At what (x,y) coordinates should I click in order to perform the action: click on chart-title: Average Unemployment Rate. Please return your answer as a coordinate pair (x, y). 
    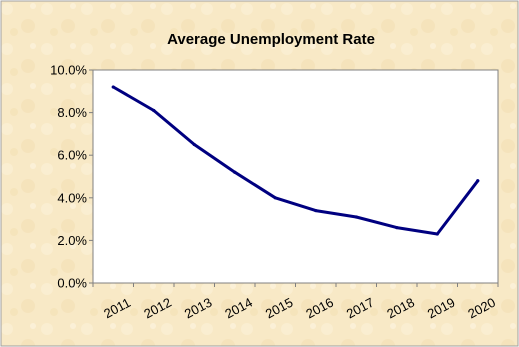
    Looking at the image, I should click on (271, 39).